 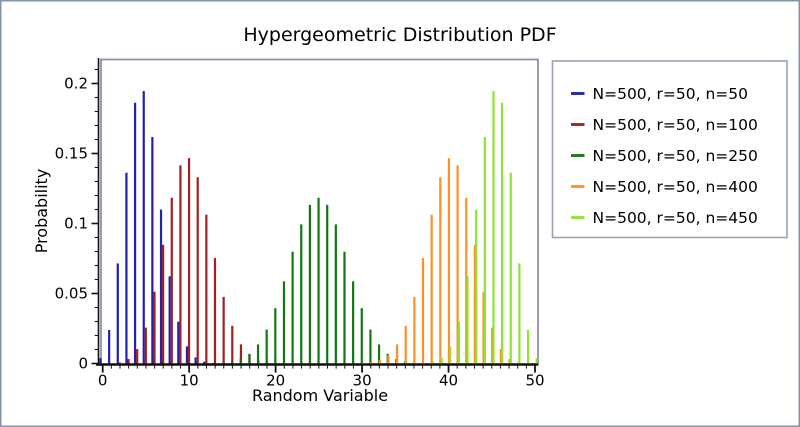 What do you see at coordinates (518, 363) in the screenshot?
I see `bar-N-500-r-50-n-400-x48` at bounding box center [518, 363].